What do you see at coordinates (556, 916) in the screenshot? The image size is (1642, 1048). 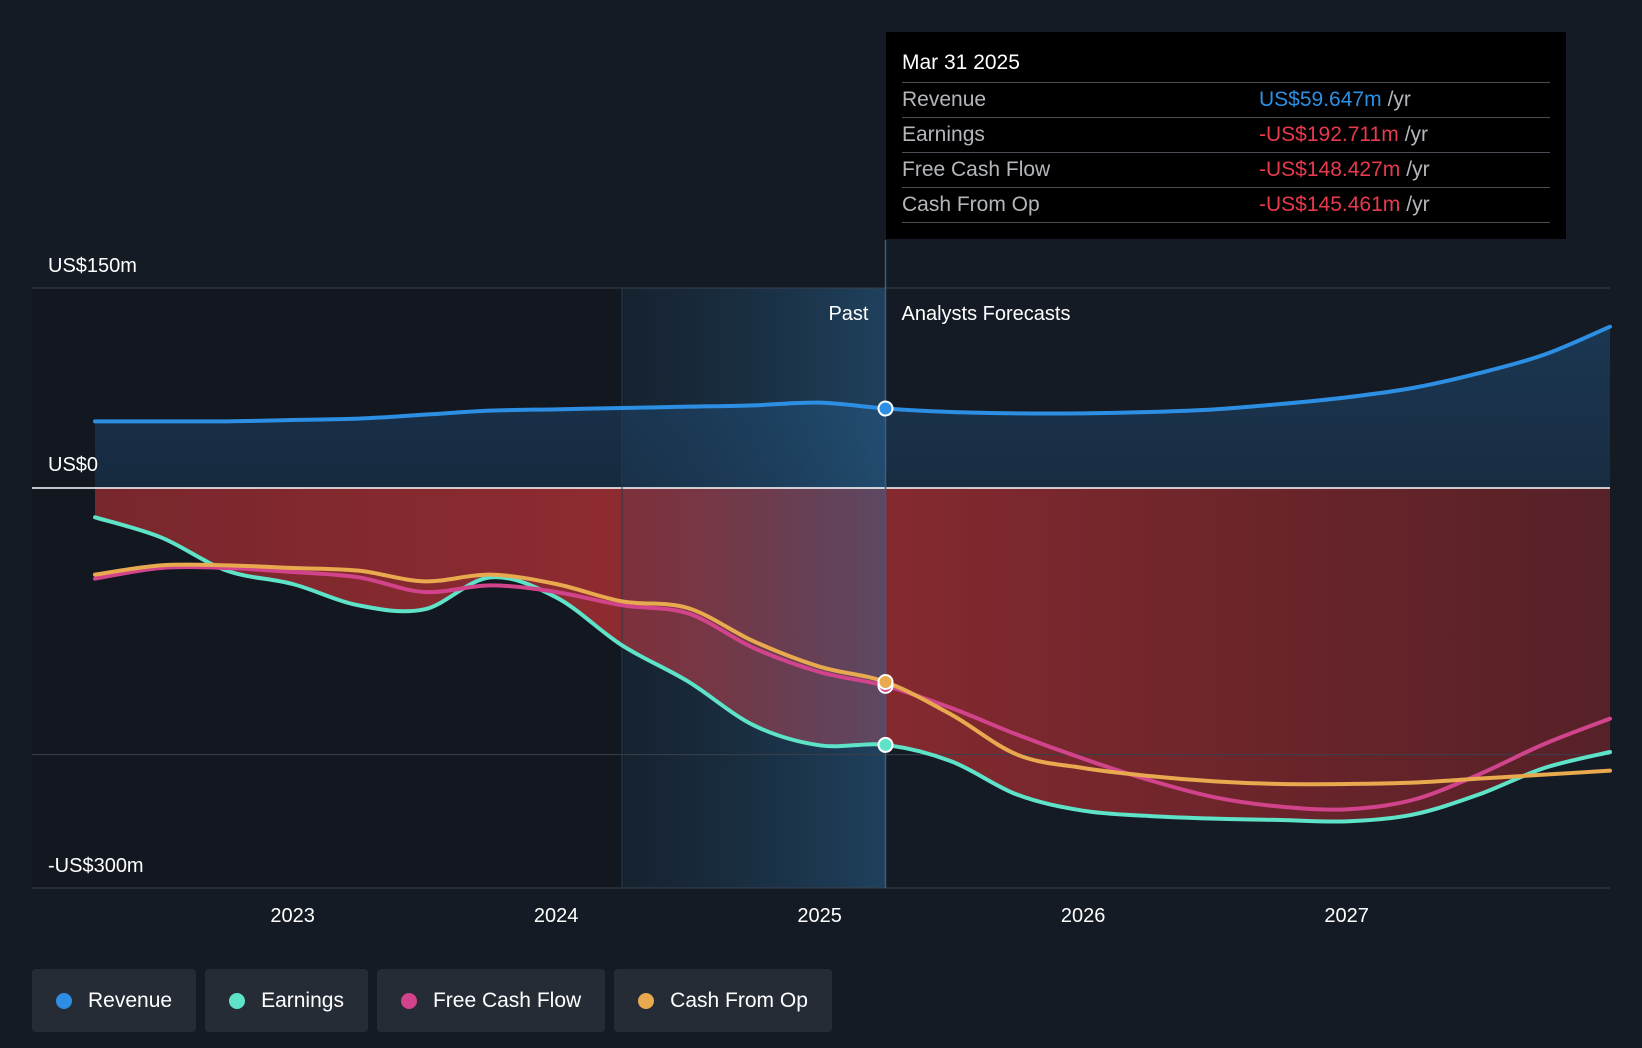 I see `x-tick-label: 2024` at bounding box center [556, 916].